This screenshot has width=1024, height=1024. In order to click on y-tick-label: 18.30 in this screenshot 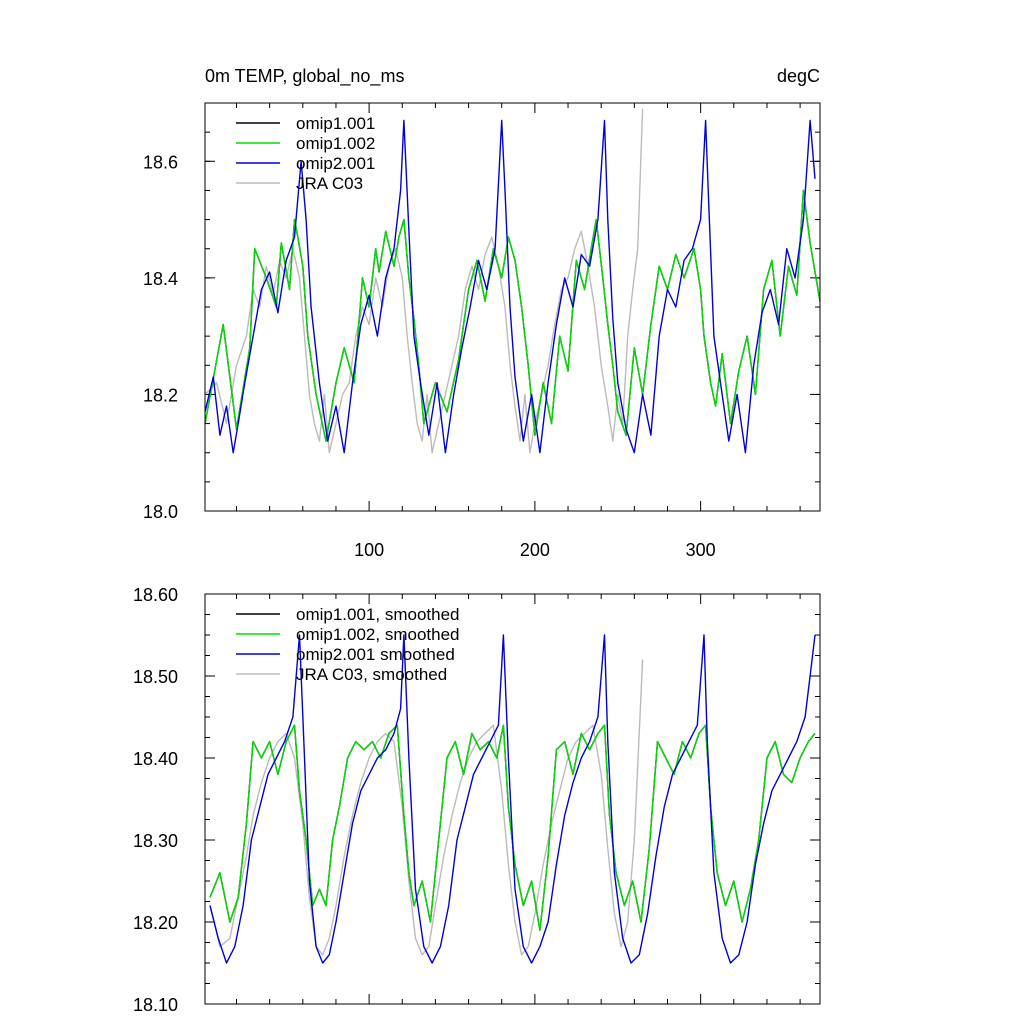, I will do `click(155, 841)`.